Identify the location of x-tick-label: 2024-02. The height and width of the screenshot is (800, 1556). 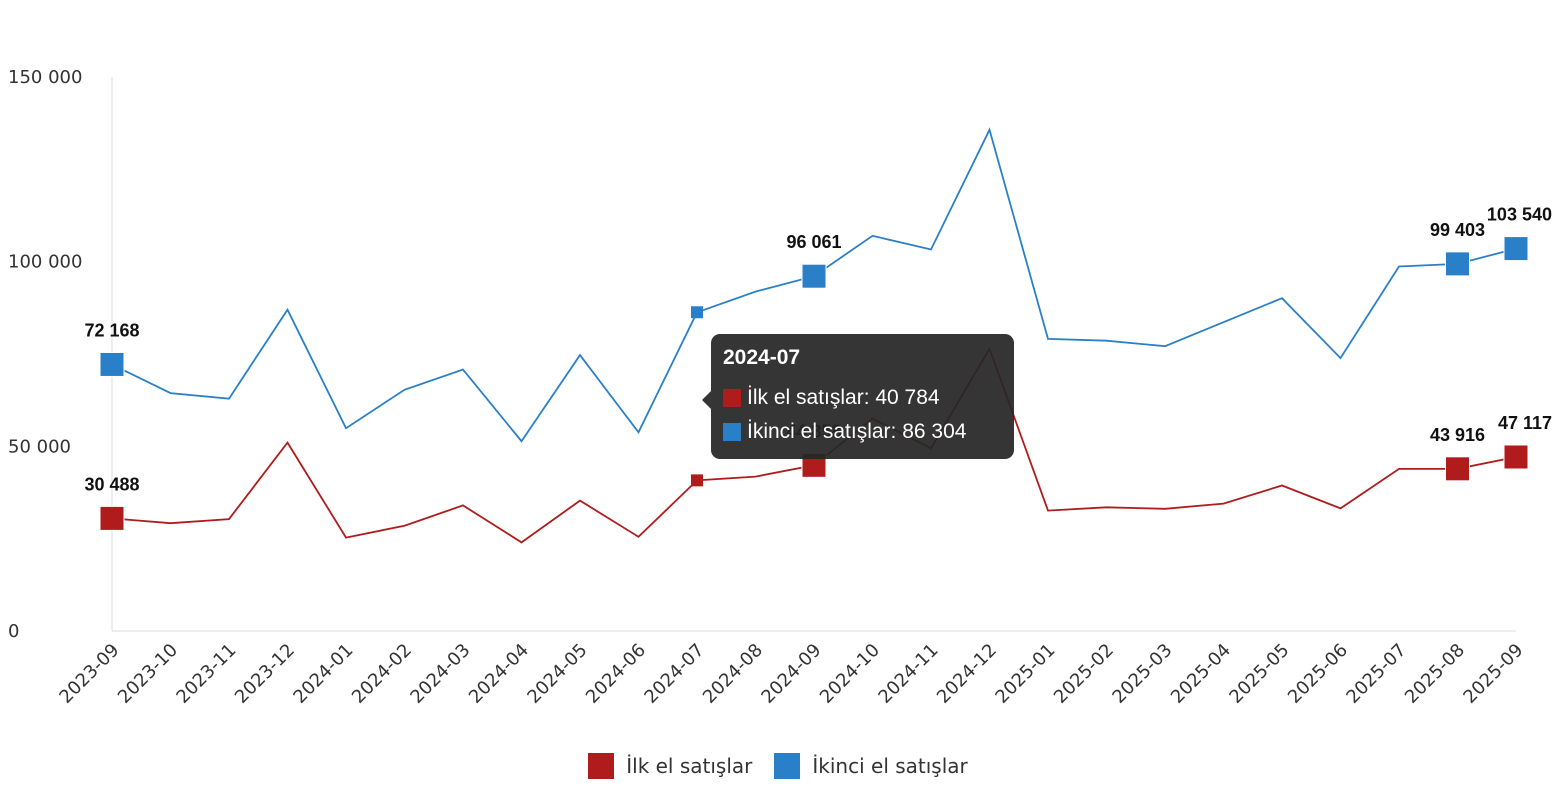
(382, 674).